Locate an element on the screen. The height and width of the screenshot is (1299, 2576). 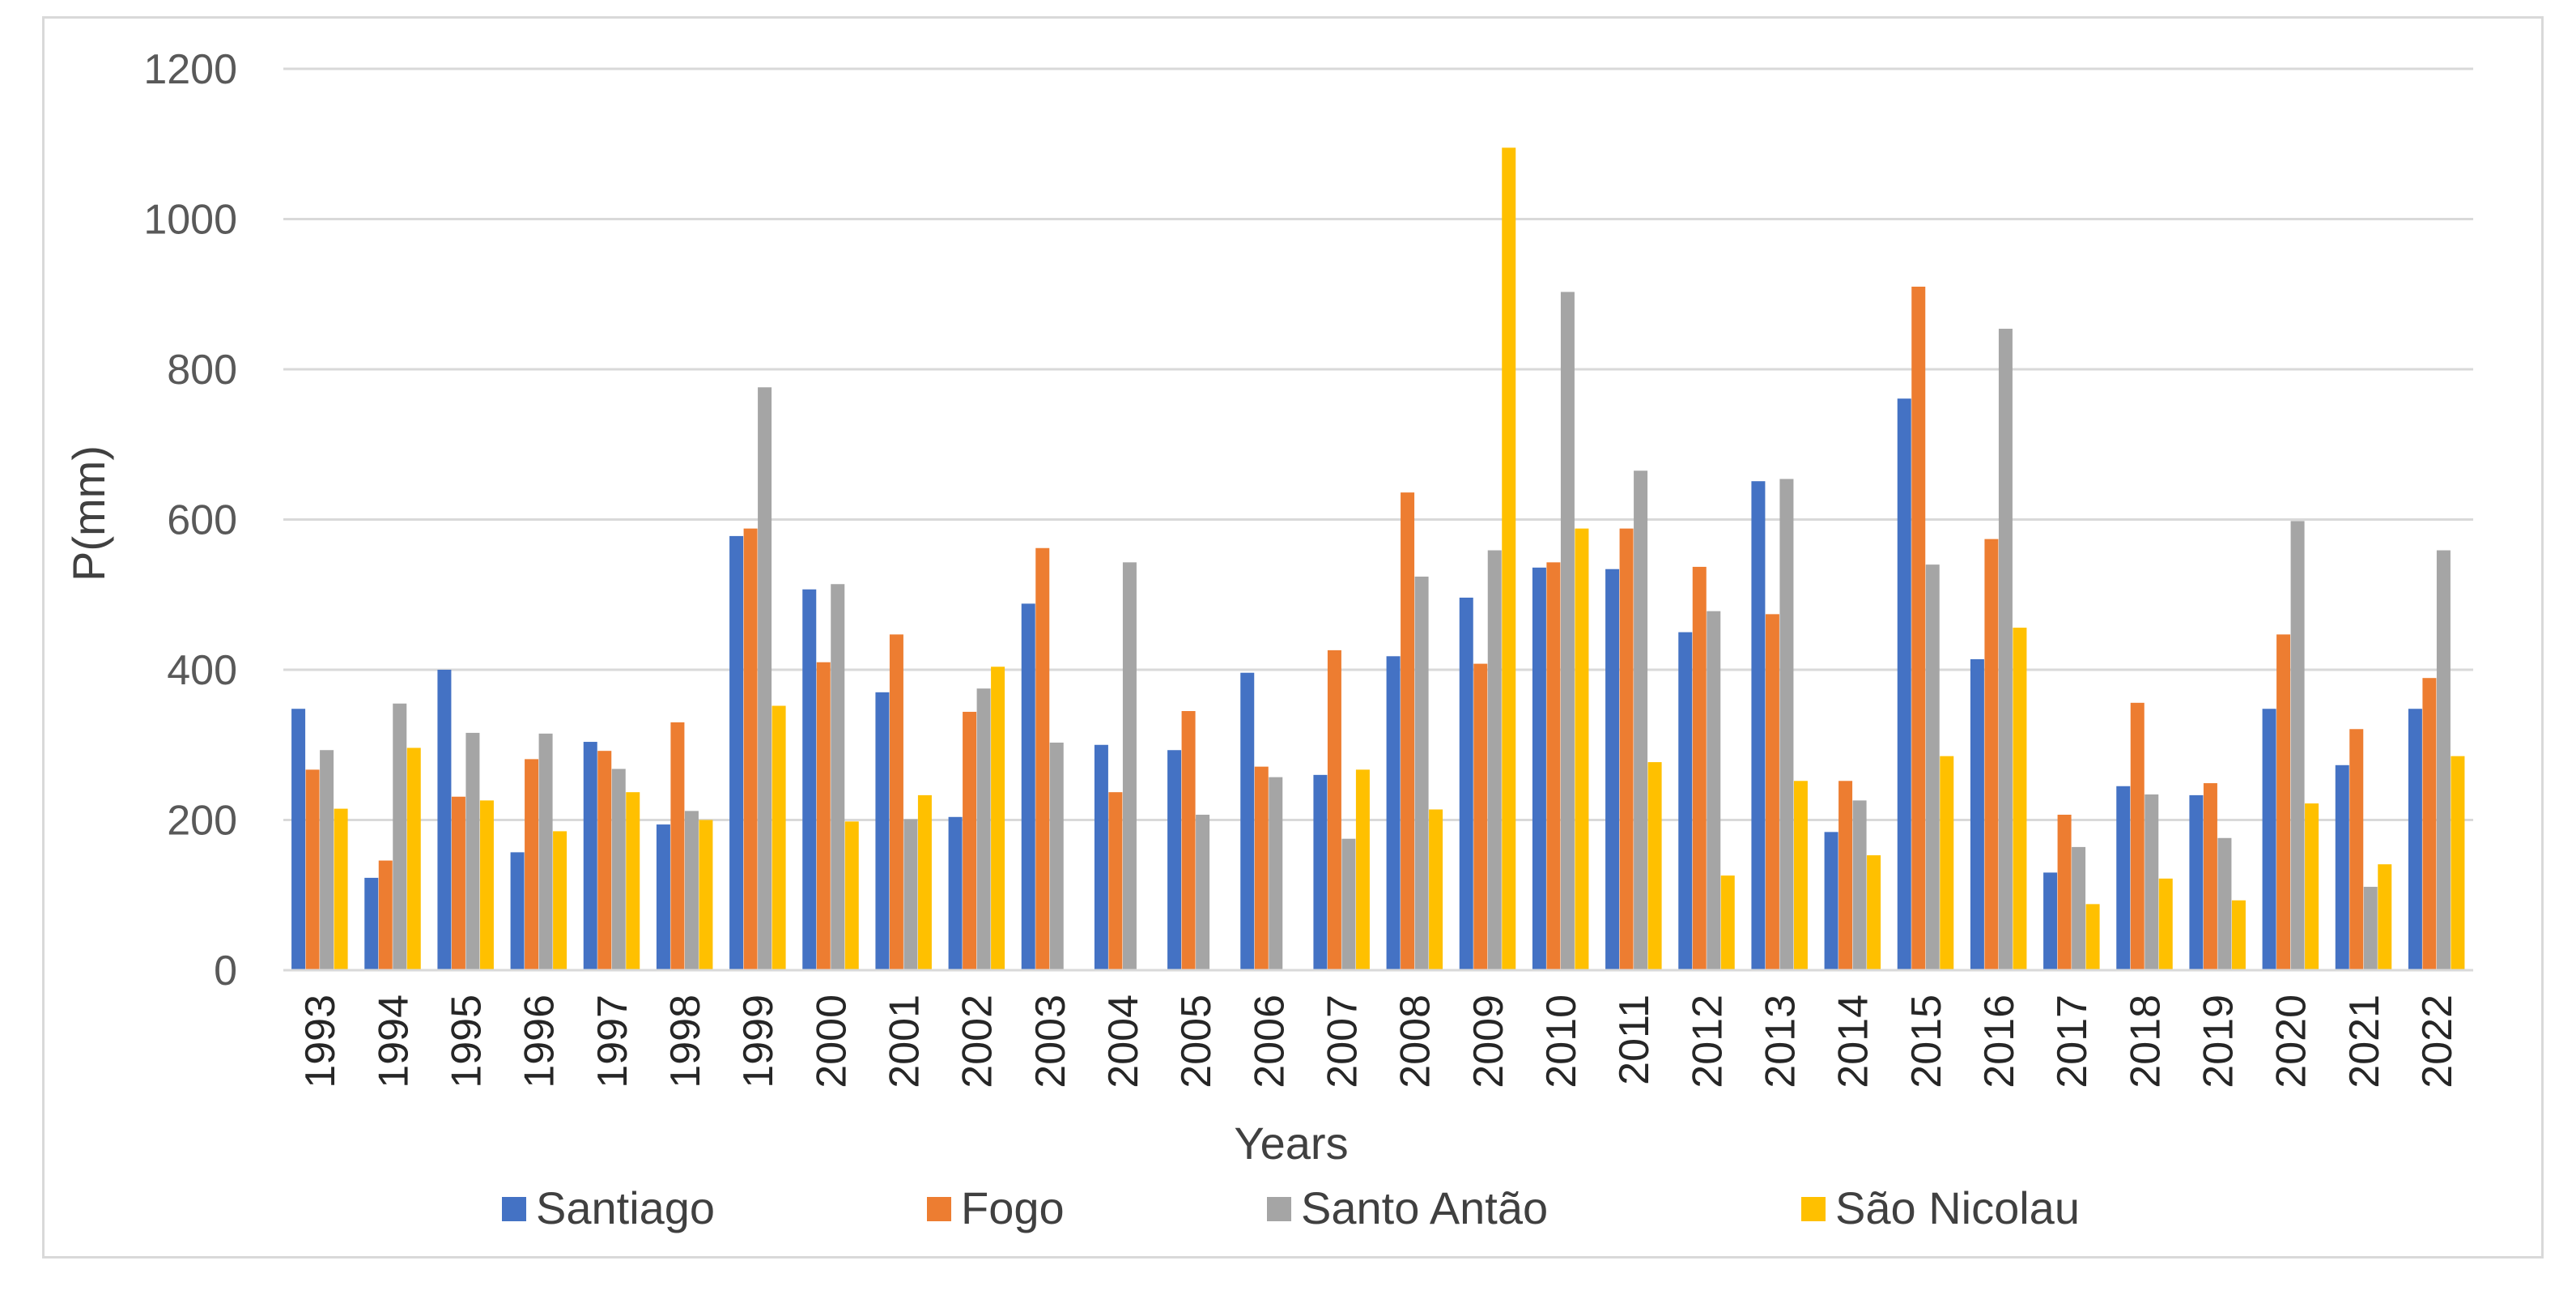
bar-s-o-nicolau-2008 is located at coordinates (1436, 890).